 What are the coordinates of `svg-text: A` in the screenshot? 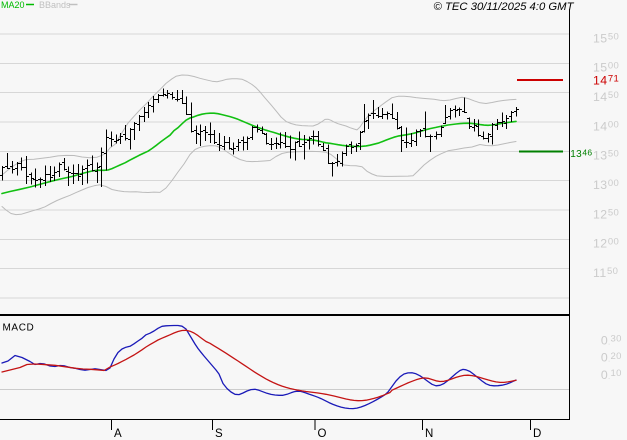 It's located at (118, 434).